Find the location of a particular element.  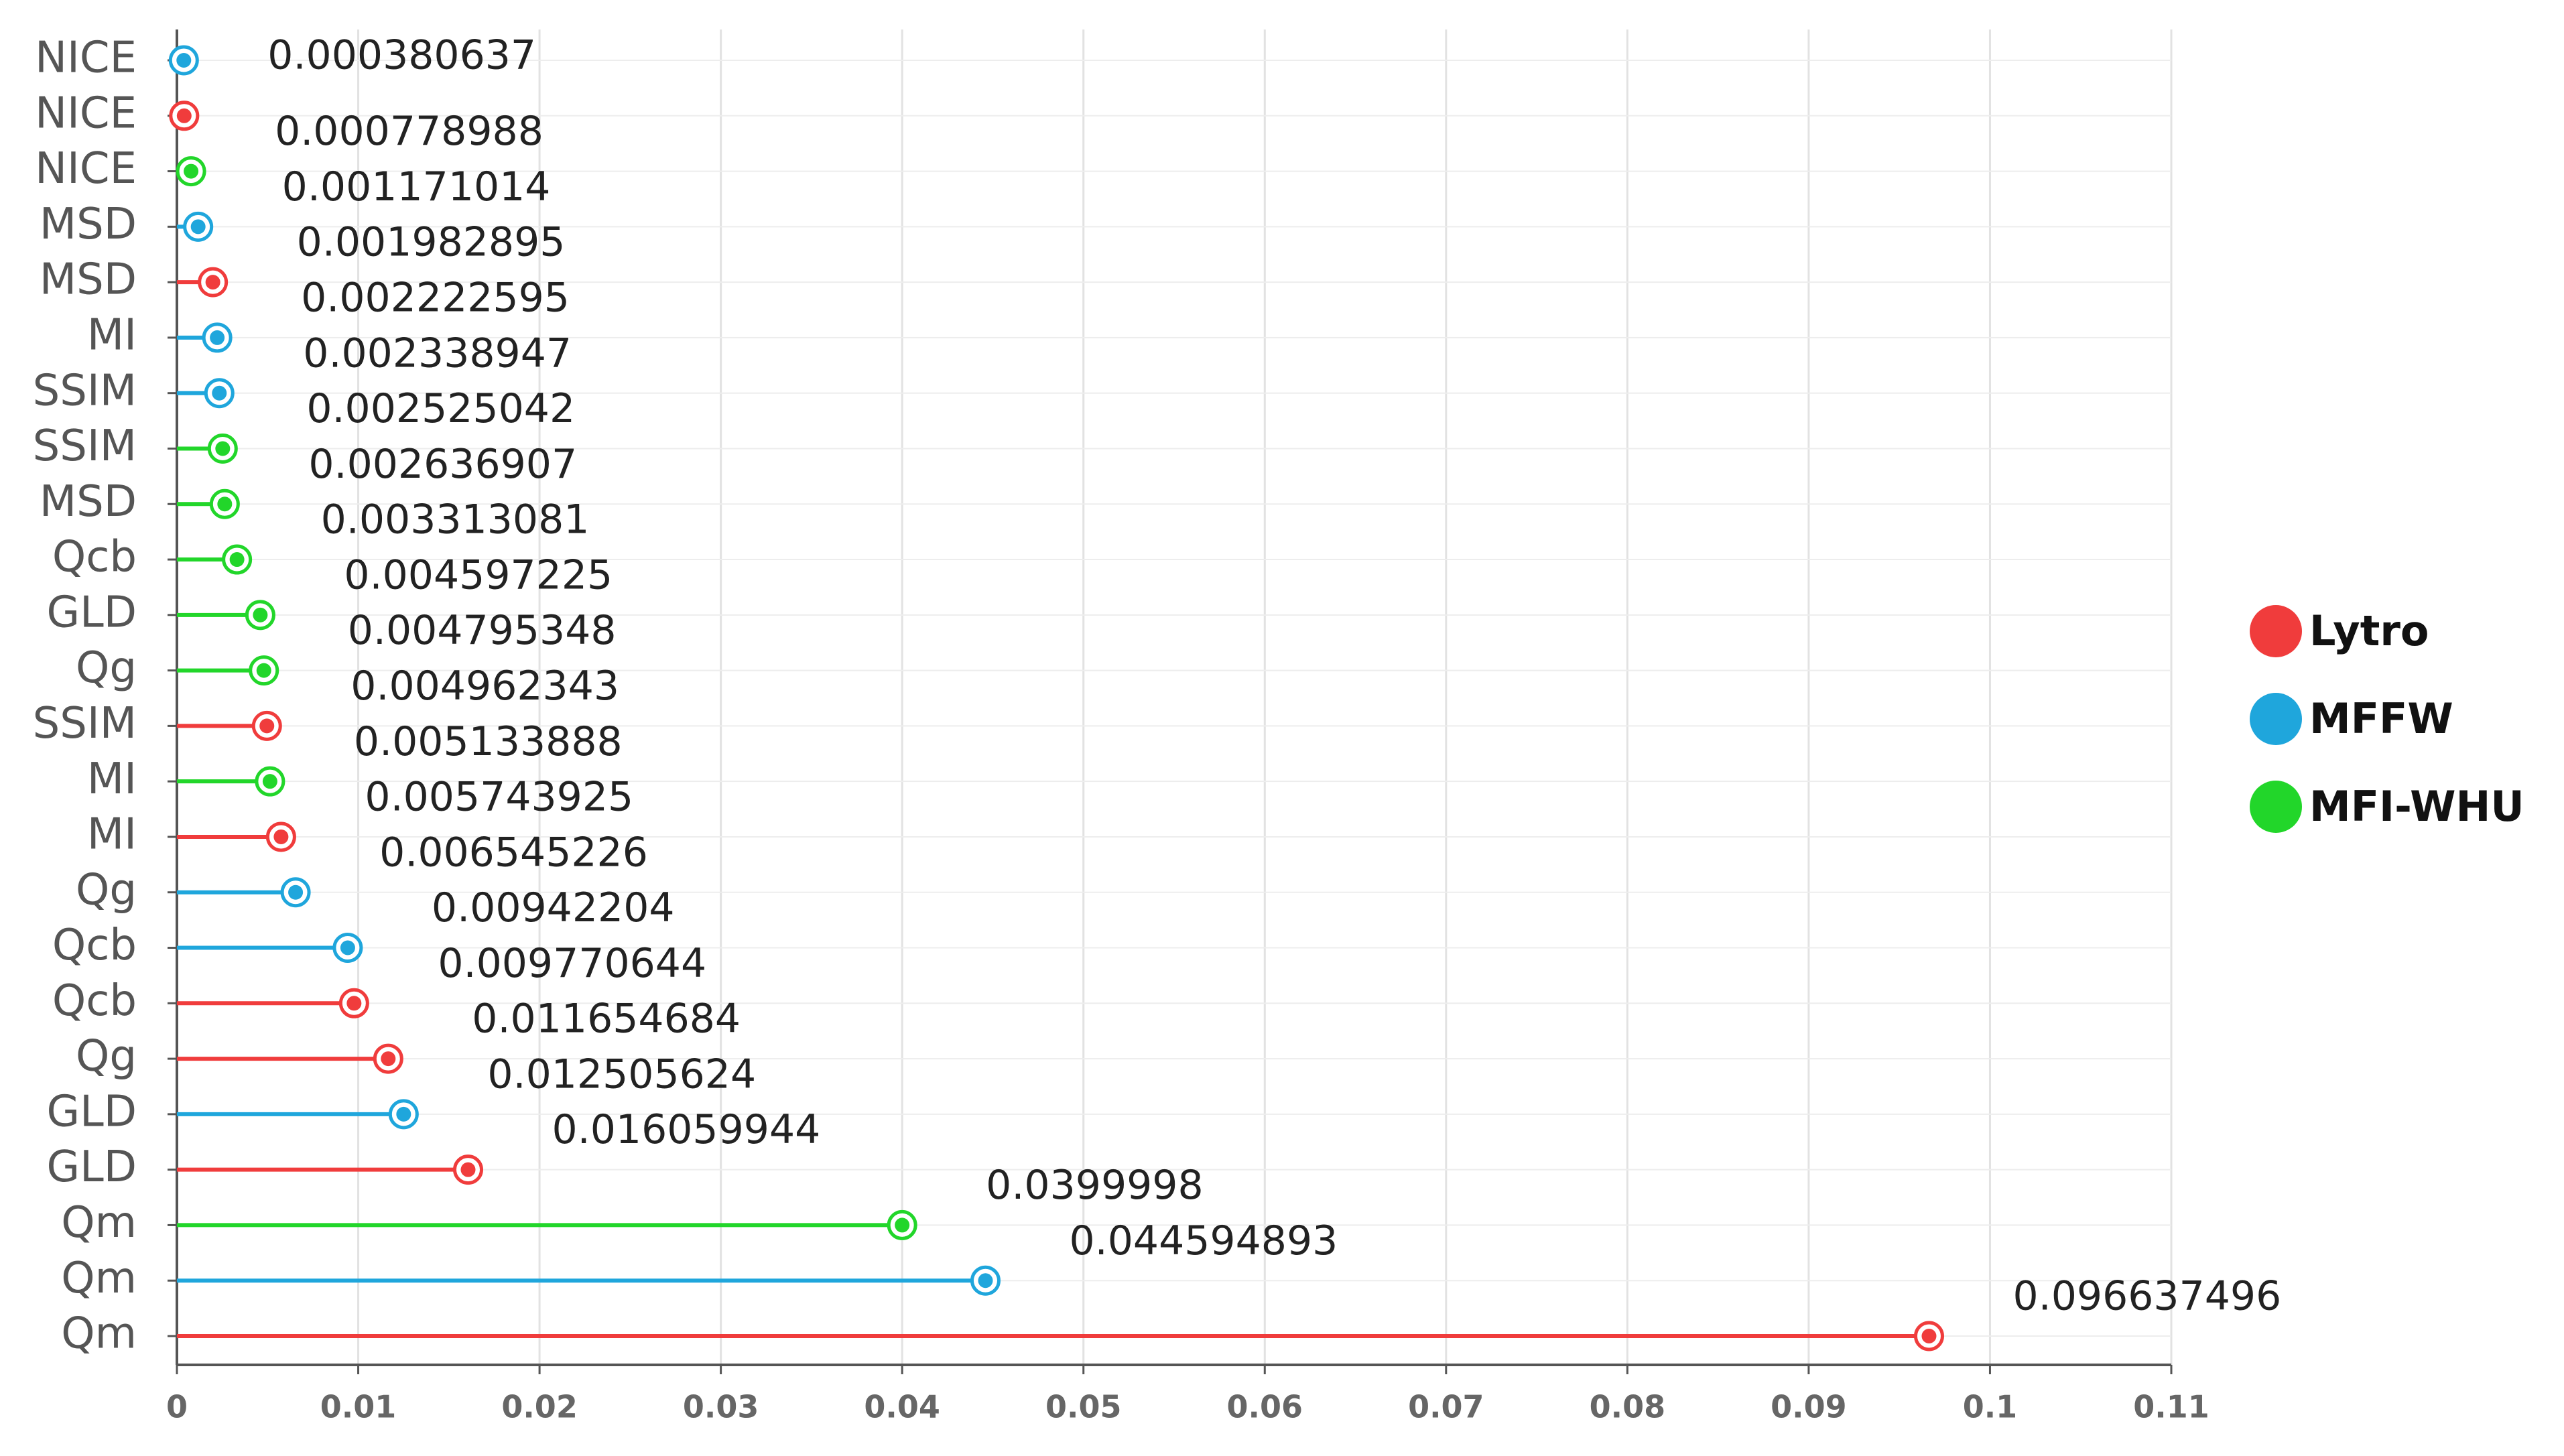

value-label: 0.000778988 is located at coordinates (409, 131).